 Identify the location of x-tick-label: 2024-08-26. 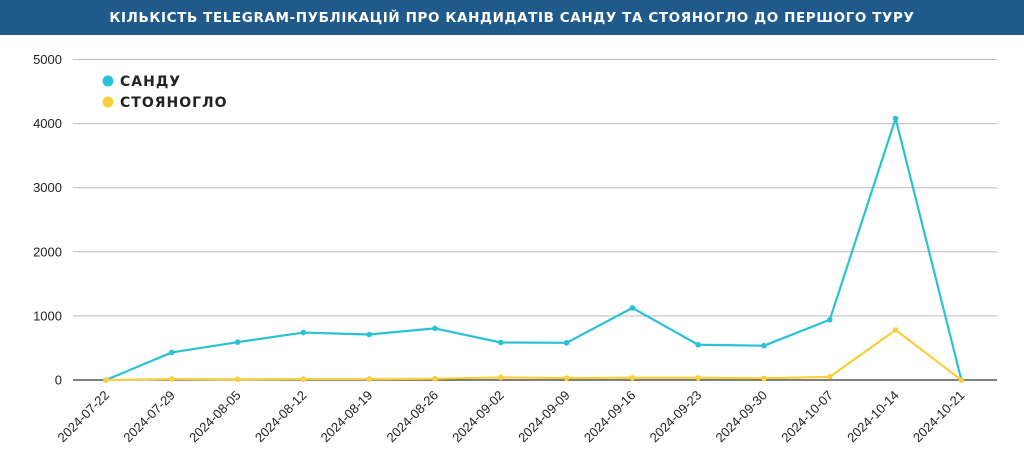
(412, 417).